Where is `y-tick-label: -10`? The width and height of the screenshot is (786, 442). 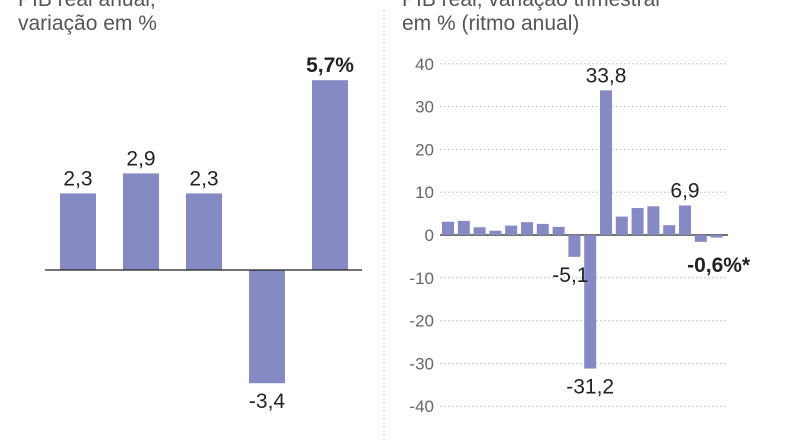
y-tick-label: -10 is located at coordinates (421, 278).